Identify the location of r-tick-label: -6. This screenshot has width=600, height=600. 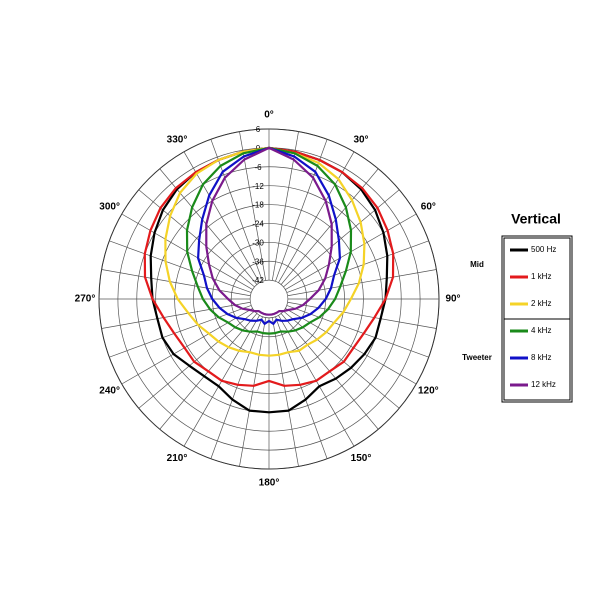
(258, 167).